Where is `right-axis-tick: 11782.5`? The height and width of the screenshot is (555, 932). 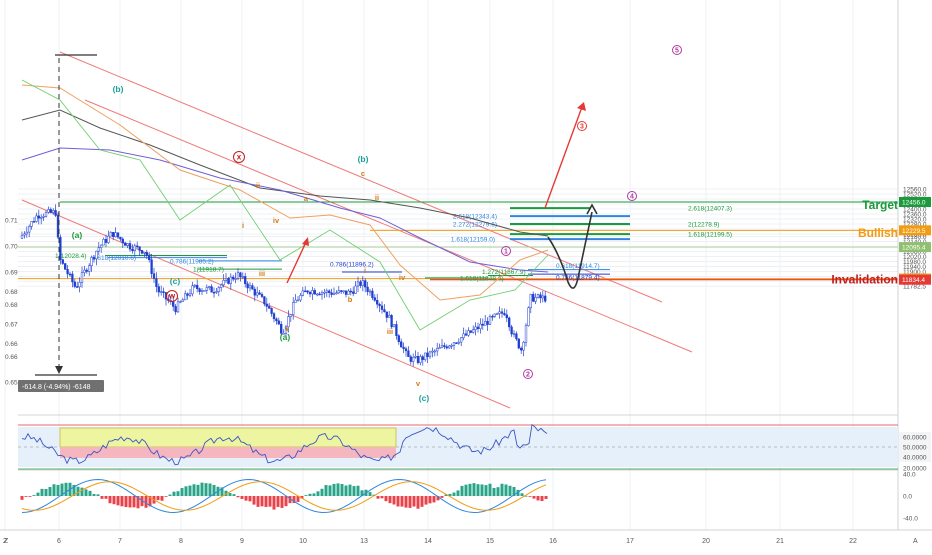
right-axis-tick: 11782.5 is located at coordinates (914, 287).